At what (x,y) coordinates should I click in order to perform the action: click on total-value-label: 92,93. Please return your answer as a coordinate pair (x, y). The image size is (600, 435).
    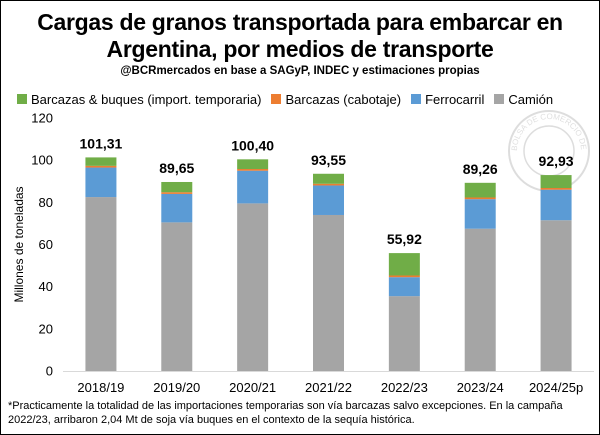
    Looking at the image, I should click on (556, 161).